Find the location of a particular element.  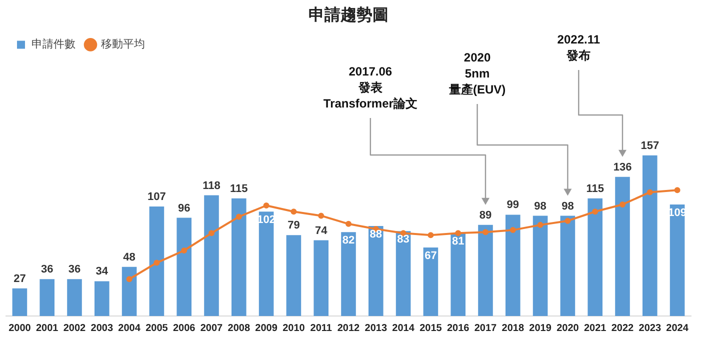

data-label: 67 is located at coordinates (430, 256).